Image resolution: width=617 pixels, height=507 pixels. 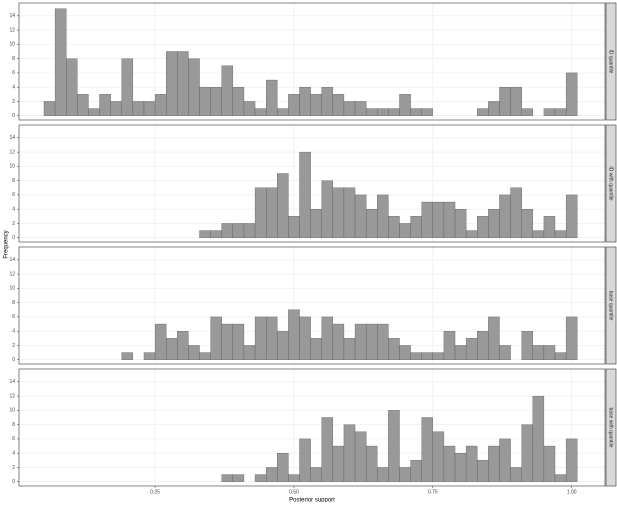 What do you see at coordinates (155, 492) in the screenshot?
I see `x-tick-label: 0.25` at bounding box center [155, 492].